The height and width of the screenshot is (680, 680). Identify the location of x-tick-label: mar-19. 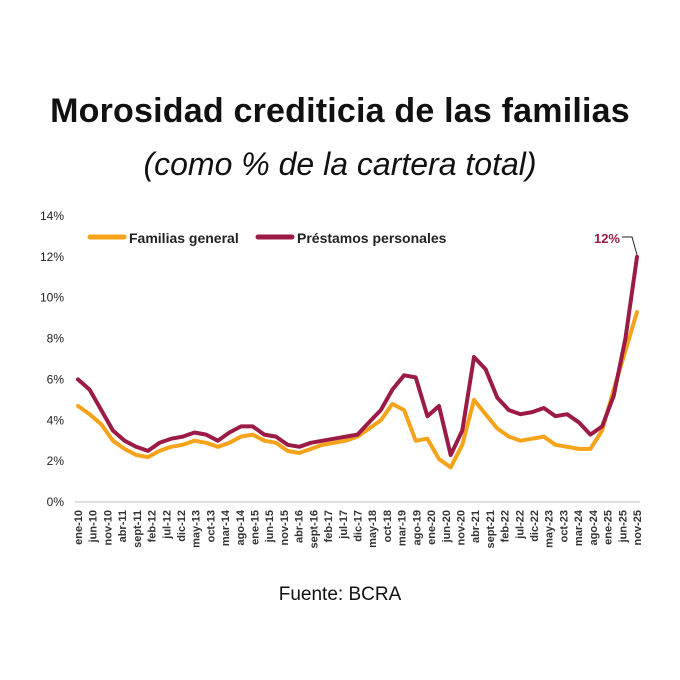
(403, 528).